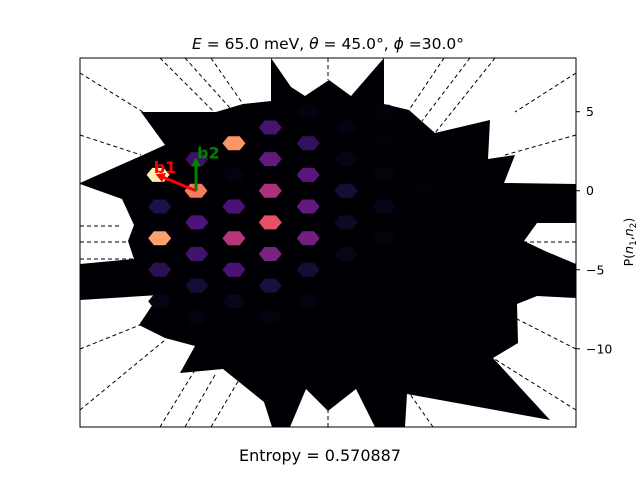  What do you see at coordinates (255, 44) in the screenshot?
I see `title-e-value: = 65.0 meV,` at bounding box center [255, 44].